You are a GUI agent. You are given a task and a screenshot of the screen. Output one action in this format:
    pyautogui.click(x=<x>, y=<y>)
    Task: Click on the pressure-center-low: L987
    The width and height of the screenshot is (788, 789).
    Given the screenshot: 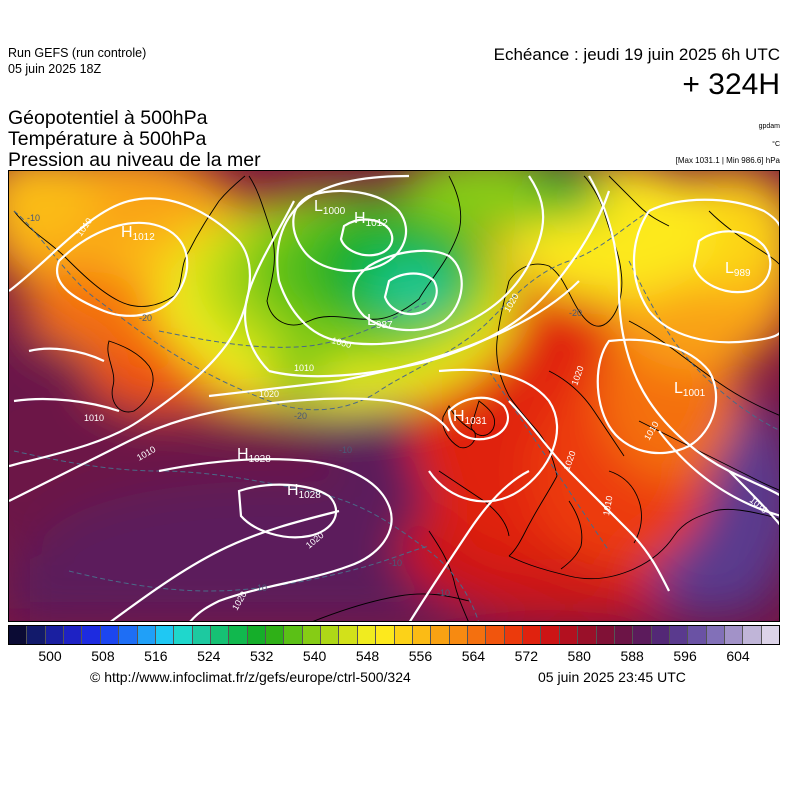 What is the action you would take?
    pyautogui.click(x=380, y=321)
    